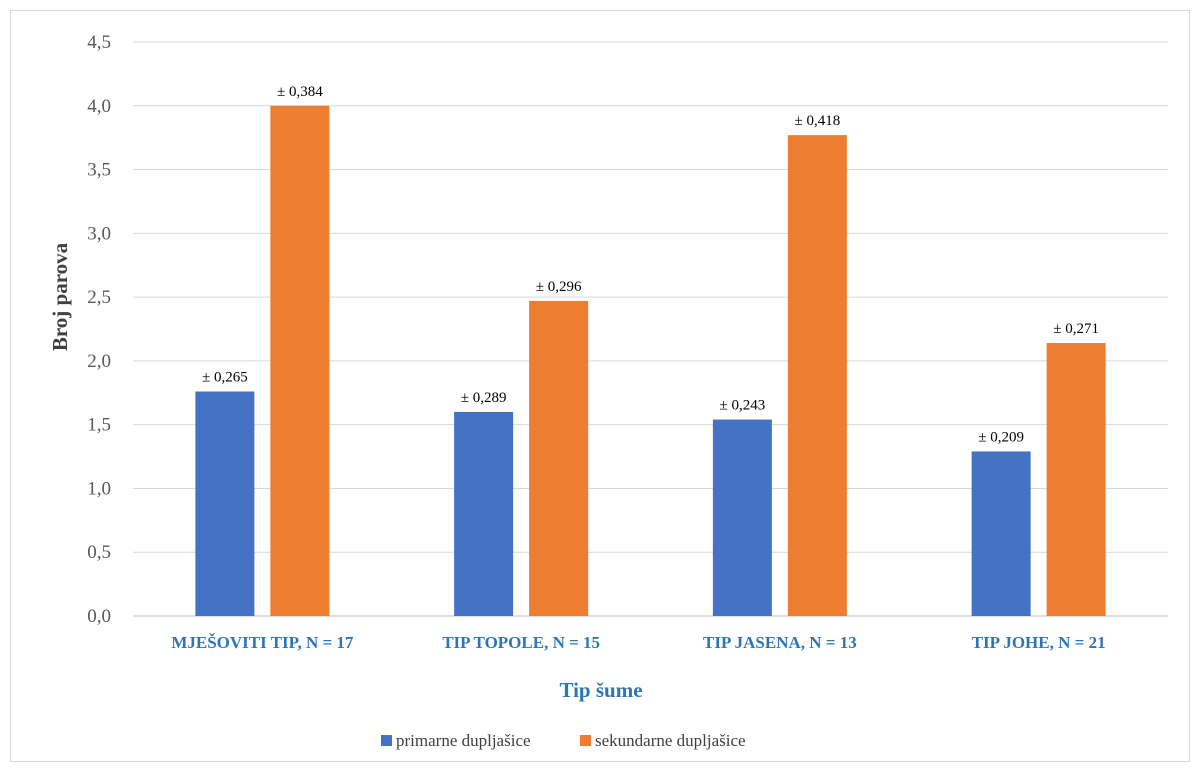 The width and height of the screenshot is (1202, 774). What do you see at coordinates (818, 121) in the screenshot?
I see `data-label: ± 0,418` at bounding box center [818, 121].